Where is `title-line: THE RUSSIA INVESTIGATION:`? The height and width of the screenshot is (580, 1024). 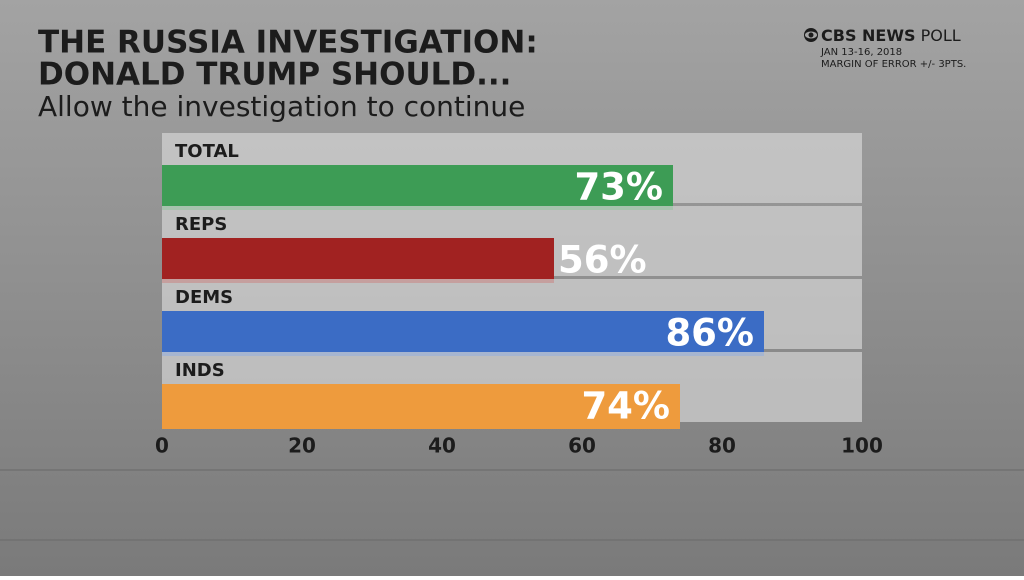
title-line: THE RUSSIA INVESTIGATION: is located at coordinates (288, 43).